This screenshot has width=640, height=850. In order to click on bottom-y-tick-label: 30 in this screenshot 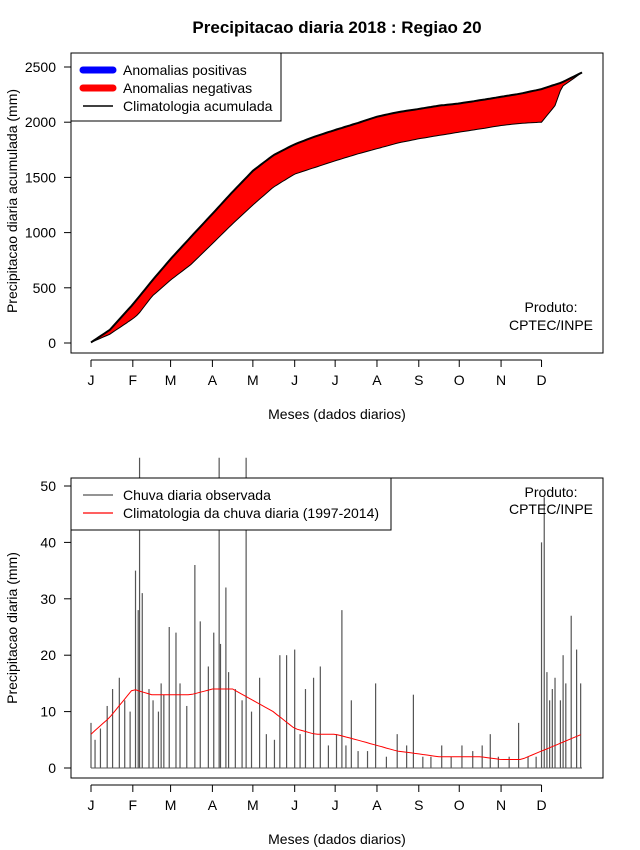, I will do `click(48, 599)`.